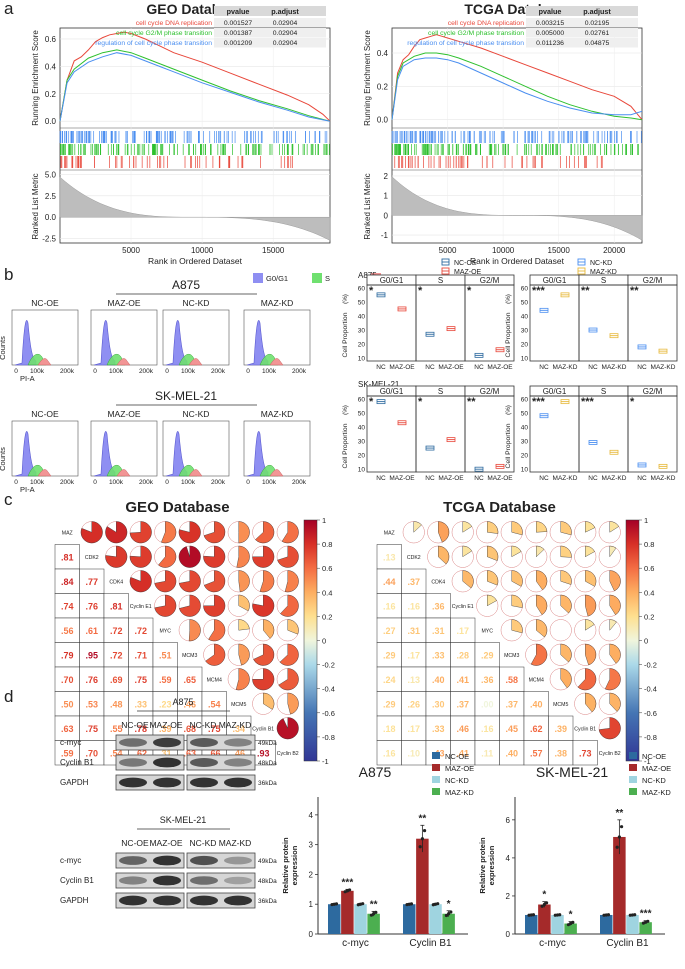  What do you see at coordinates (49, 239) in the screenshot?
I see `y-tick-label: -2.5` at bounding box center [49, 239].